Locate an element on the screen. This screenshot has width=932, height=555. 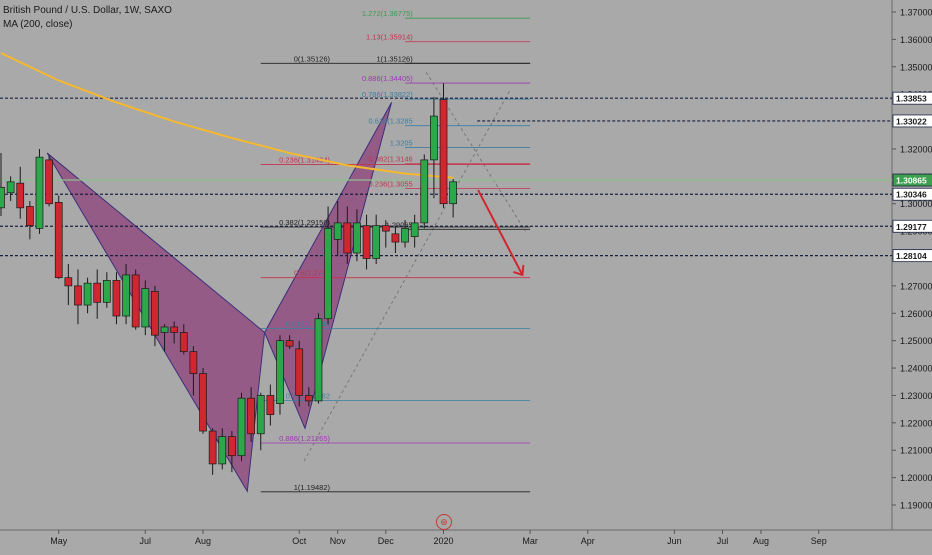
target-arrow-head is located at coordinates (519, 270).